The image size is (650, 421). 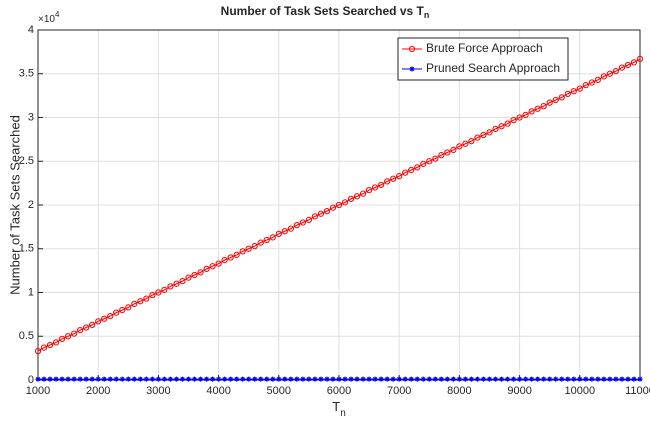 I want to click on legend-label: Pruned Search Approach, so click(x=493, y=68).